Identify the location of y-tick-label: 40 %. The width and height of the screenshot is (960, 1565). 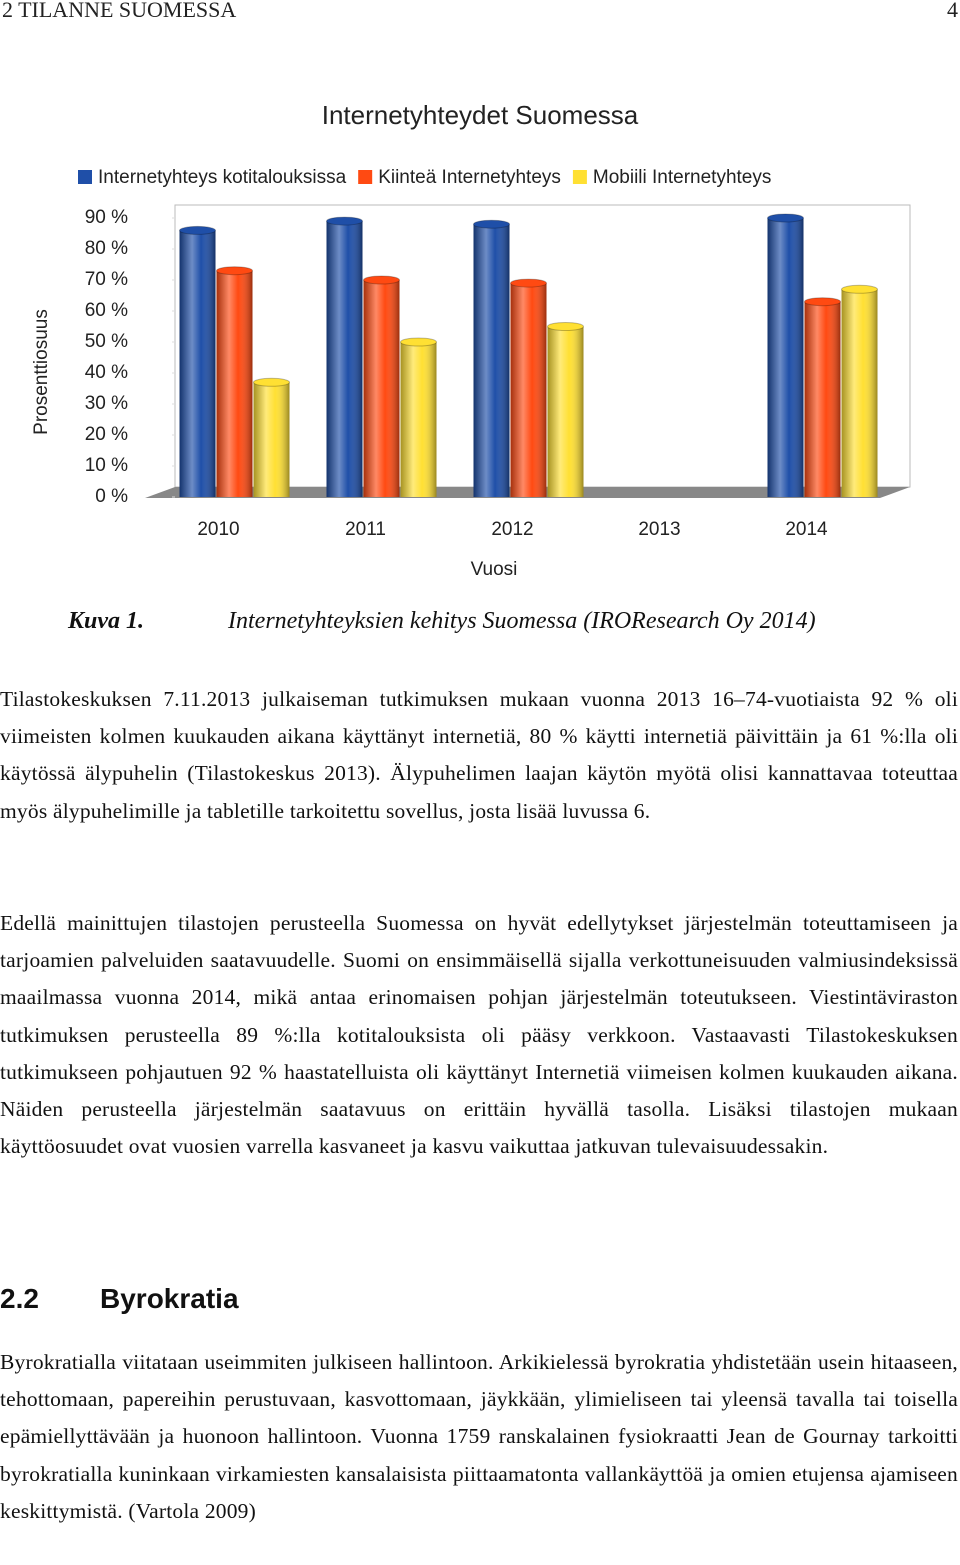
(106, 372).